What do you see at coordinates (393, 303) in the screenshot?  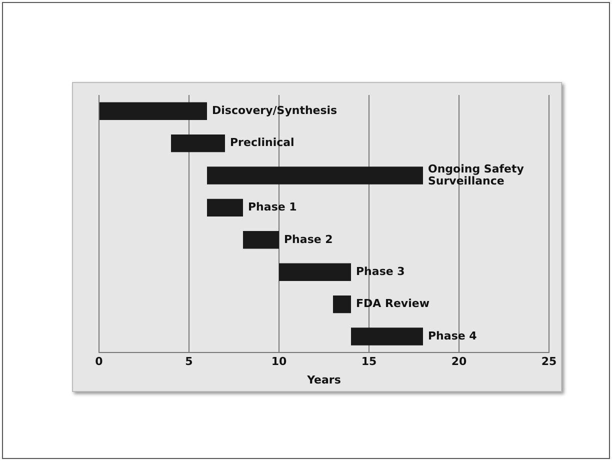 I see `y-tick-label: FDA Review` at bounding box center [393, 303].